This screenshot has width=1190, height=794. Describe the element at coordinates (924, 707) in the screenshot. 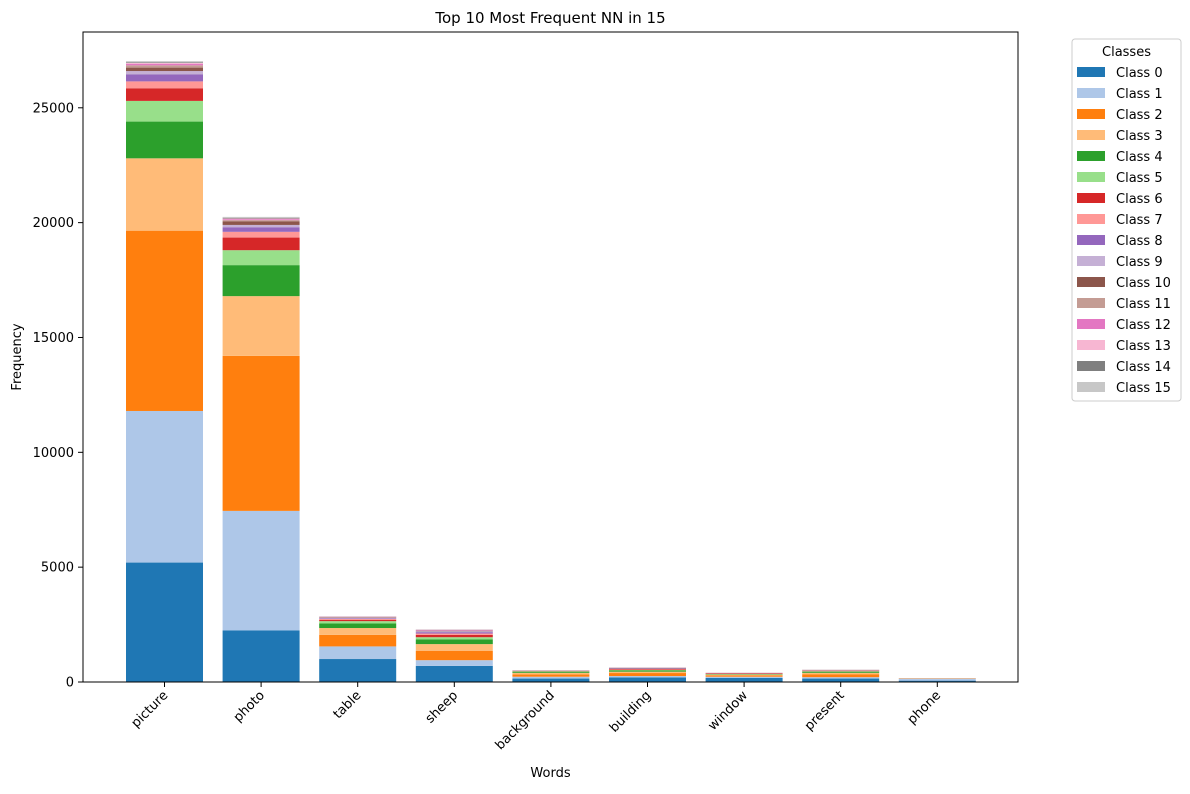

I see `x-tick-label-phone: phone` at that location.